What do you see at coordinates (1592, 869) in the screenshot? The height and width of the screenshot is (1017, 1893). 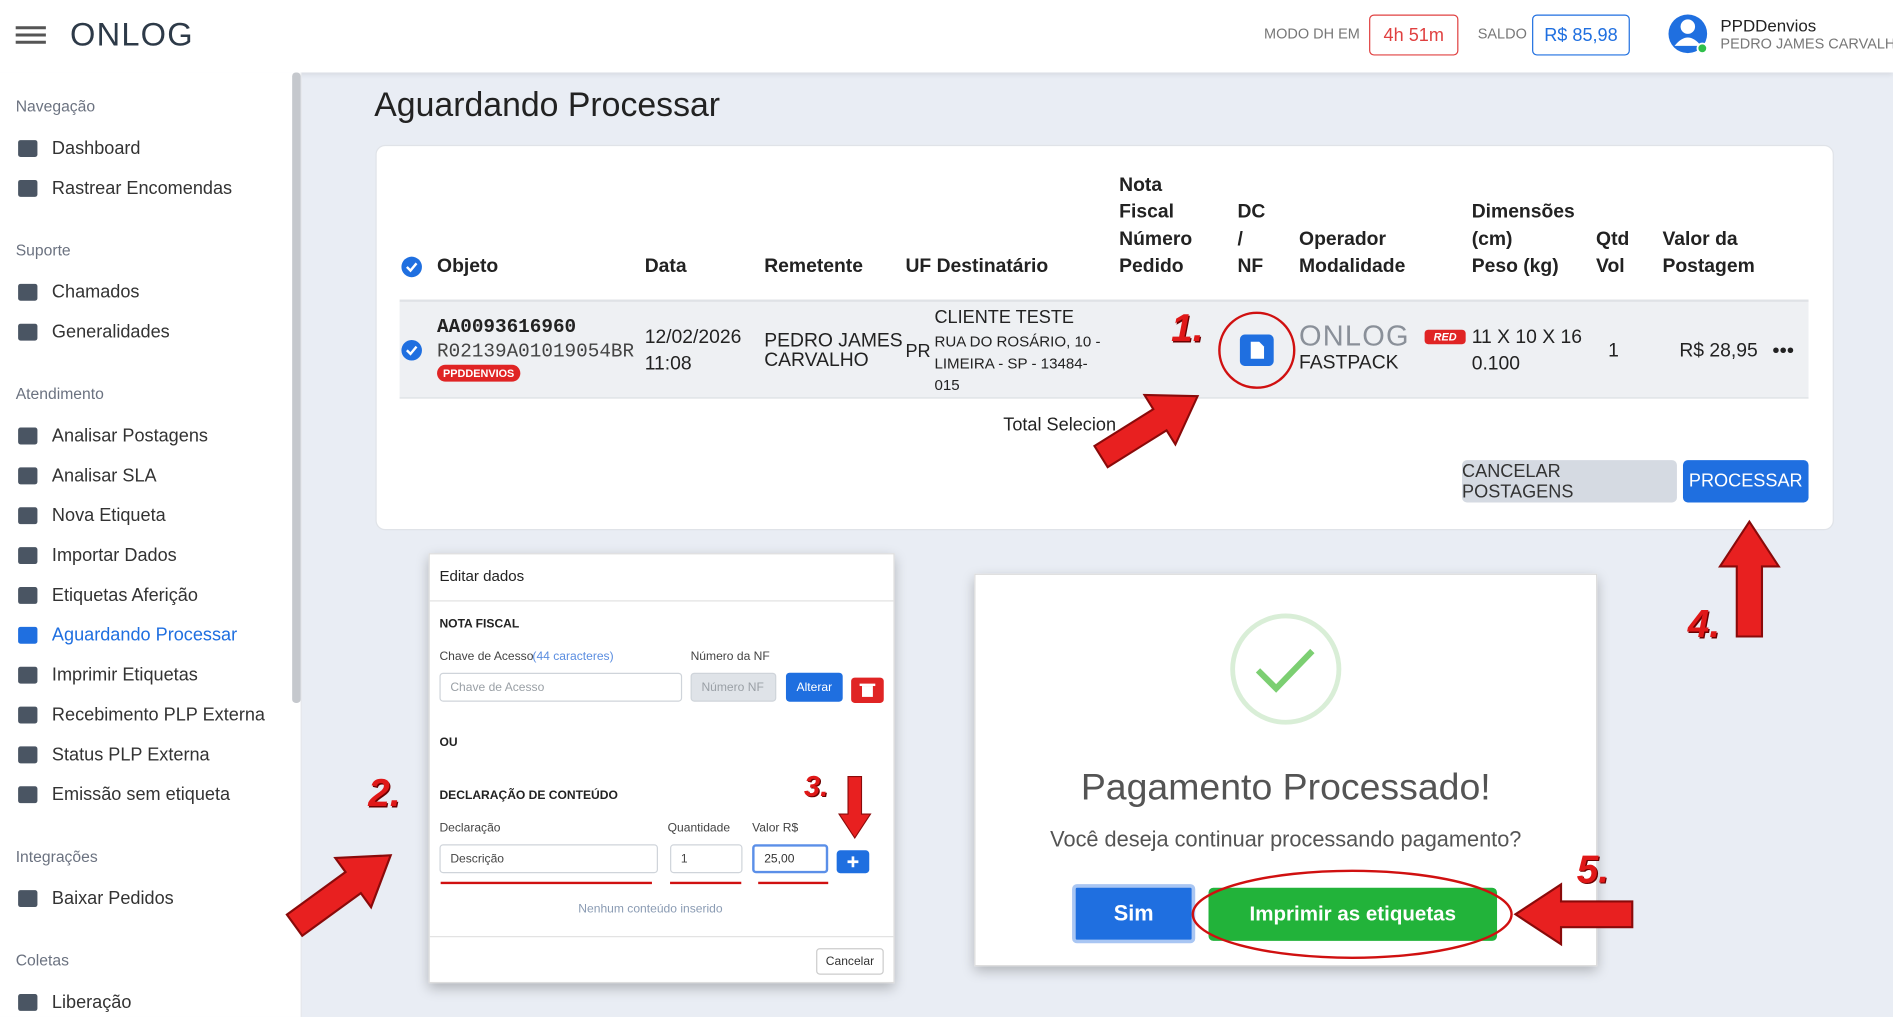 I see `annotation: 5.` at bounding box center [1592, 869].